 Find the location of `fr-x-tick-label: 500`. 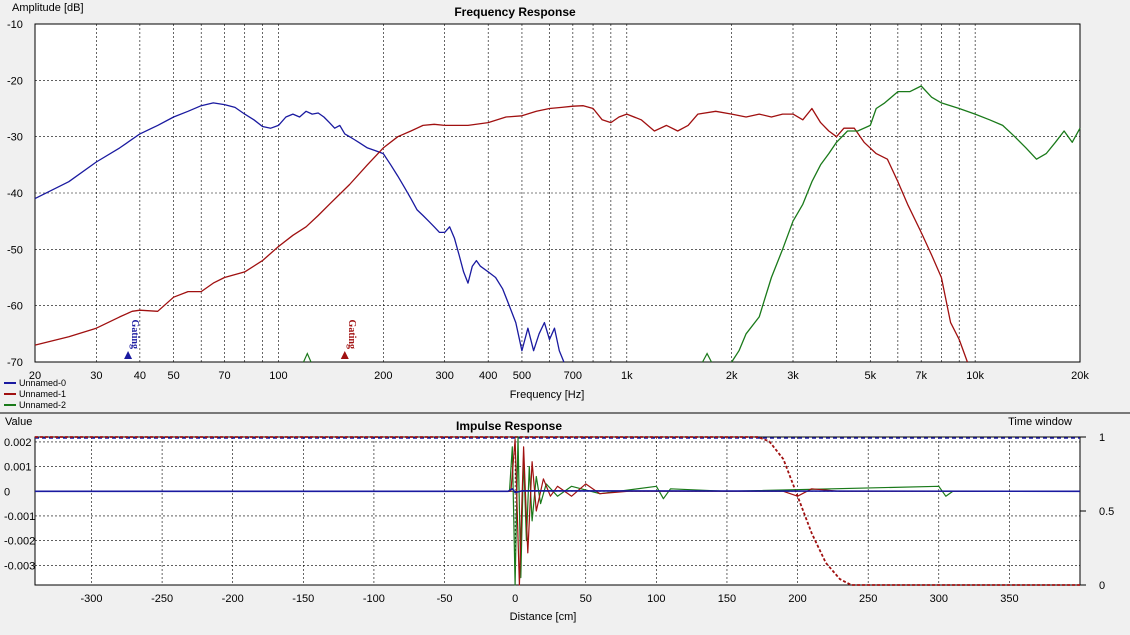

fr-x-tick-label: 500 is located at coordinates (522, 376).